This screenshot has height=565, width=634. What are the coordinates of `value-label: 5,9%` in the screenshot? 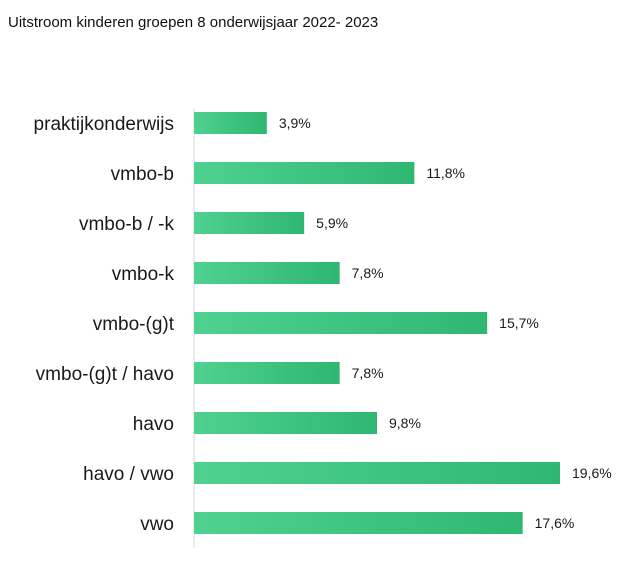 It's located at (332, 223).